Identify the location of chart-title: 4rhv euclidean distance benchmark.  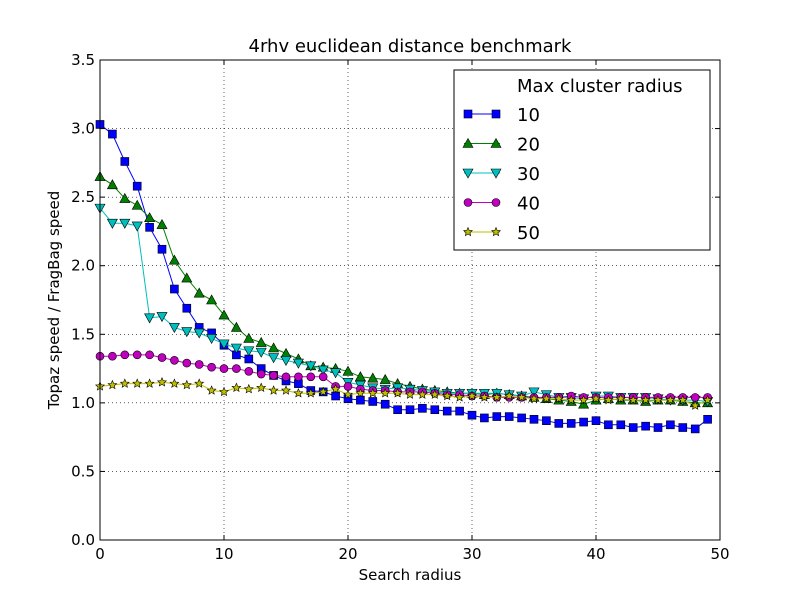
(411, 46).